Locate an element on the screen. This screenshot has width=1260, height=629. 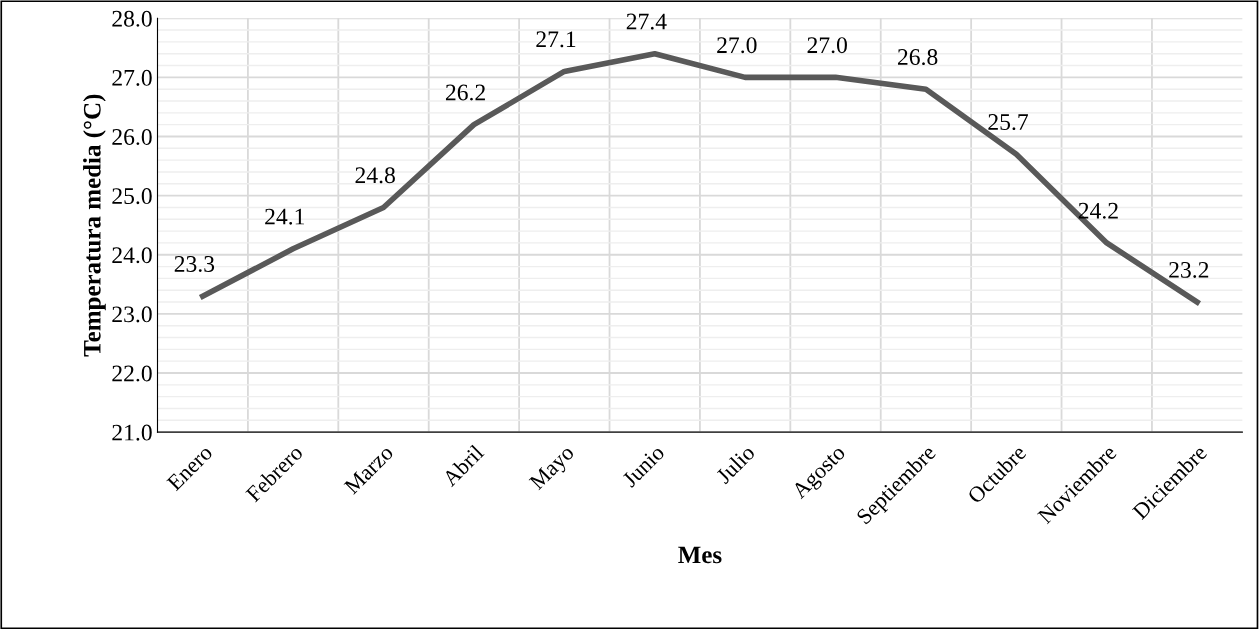
y-axis-title: Temperatura media (°C) is located at coordinates (94, 225).